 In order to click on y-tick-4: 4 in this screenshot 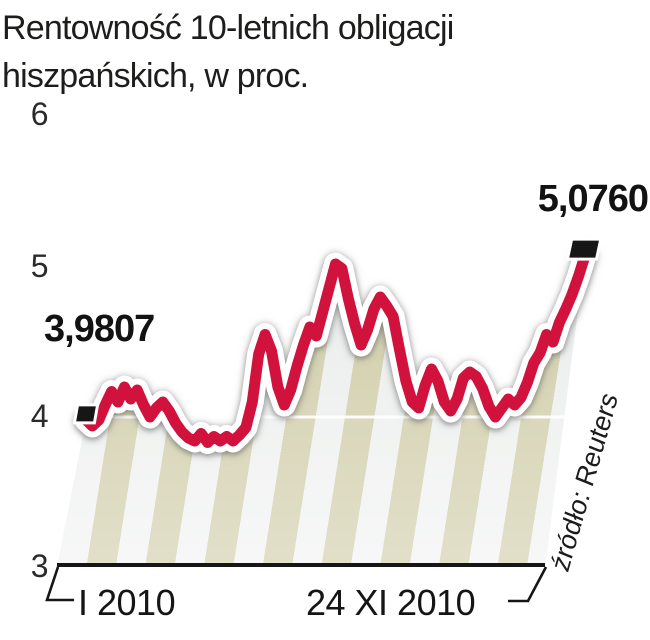, I will do `click(39, 416)`.